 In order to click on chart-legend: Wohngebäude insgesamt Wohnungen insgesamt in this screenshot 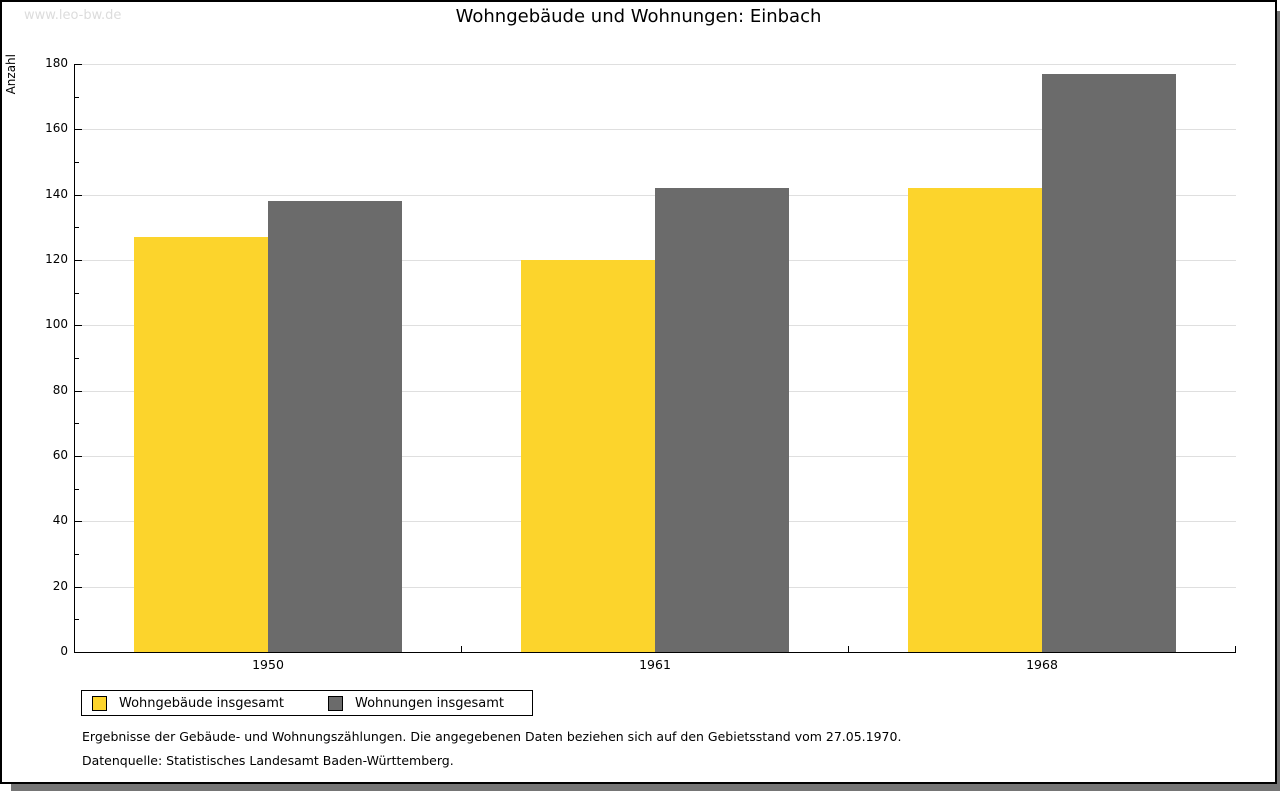, I will do `click(307, 703)`.